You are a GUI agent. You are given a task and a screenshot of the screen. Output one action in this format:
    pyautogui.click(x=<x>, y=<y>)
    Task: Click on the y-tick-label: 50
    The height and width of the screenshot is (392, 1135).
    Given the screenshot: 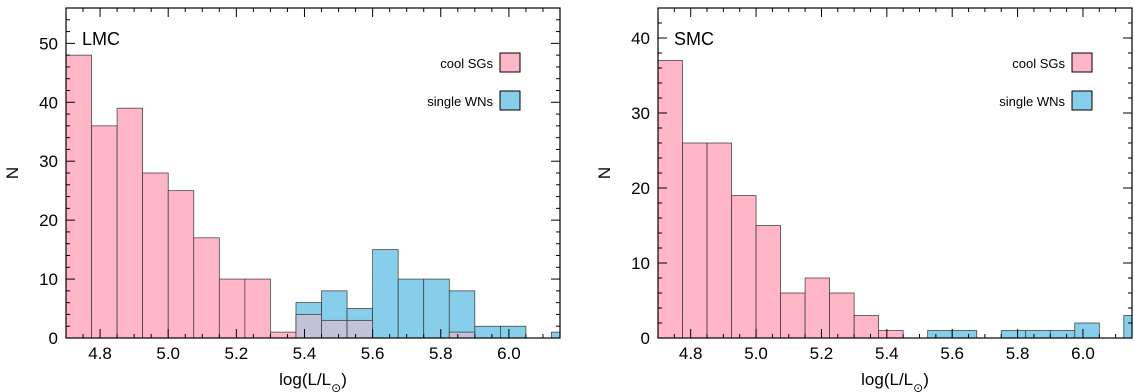 What is the action you would take?
    pyautogui.click(x=48, y=43)
    